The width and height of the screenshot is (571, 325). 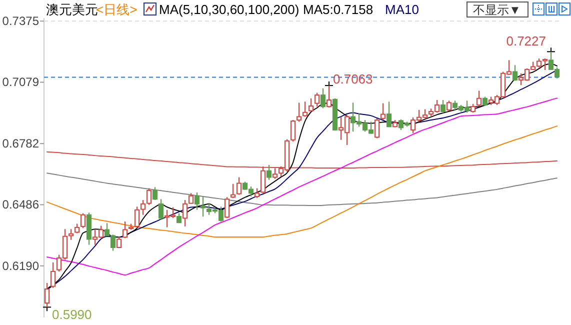 I want to click on annotation: 0.5990, so click(x=72, y=314).